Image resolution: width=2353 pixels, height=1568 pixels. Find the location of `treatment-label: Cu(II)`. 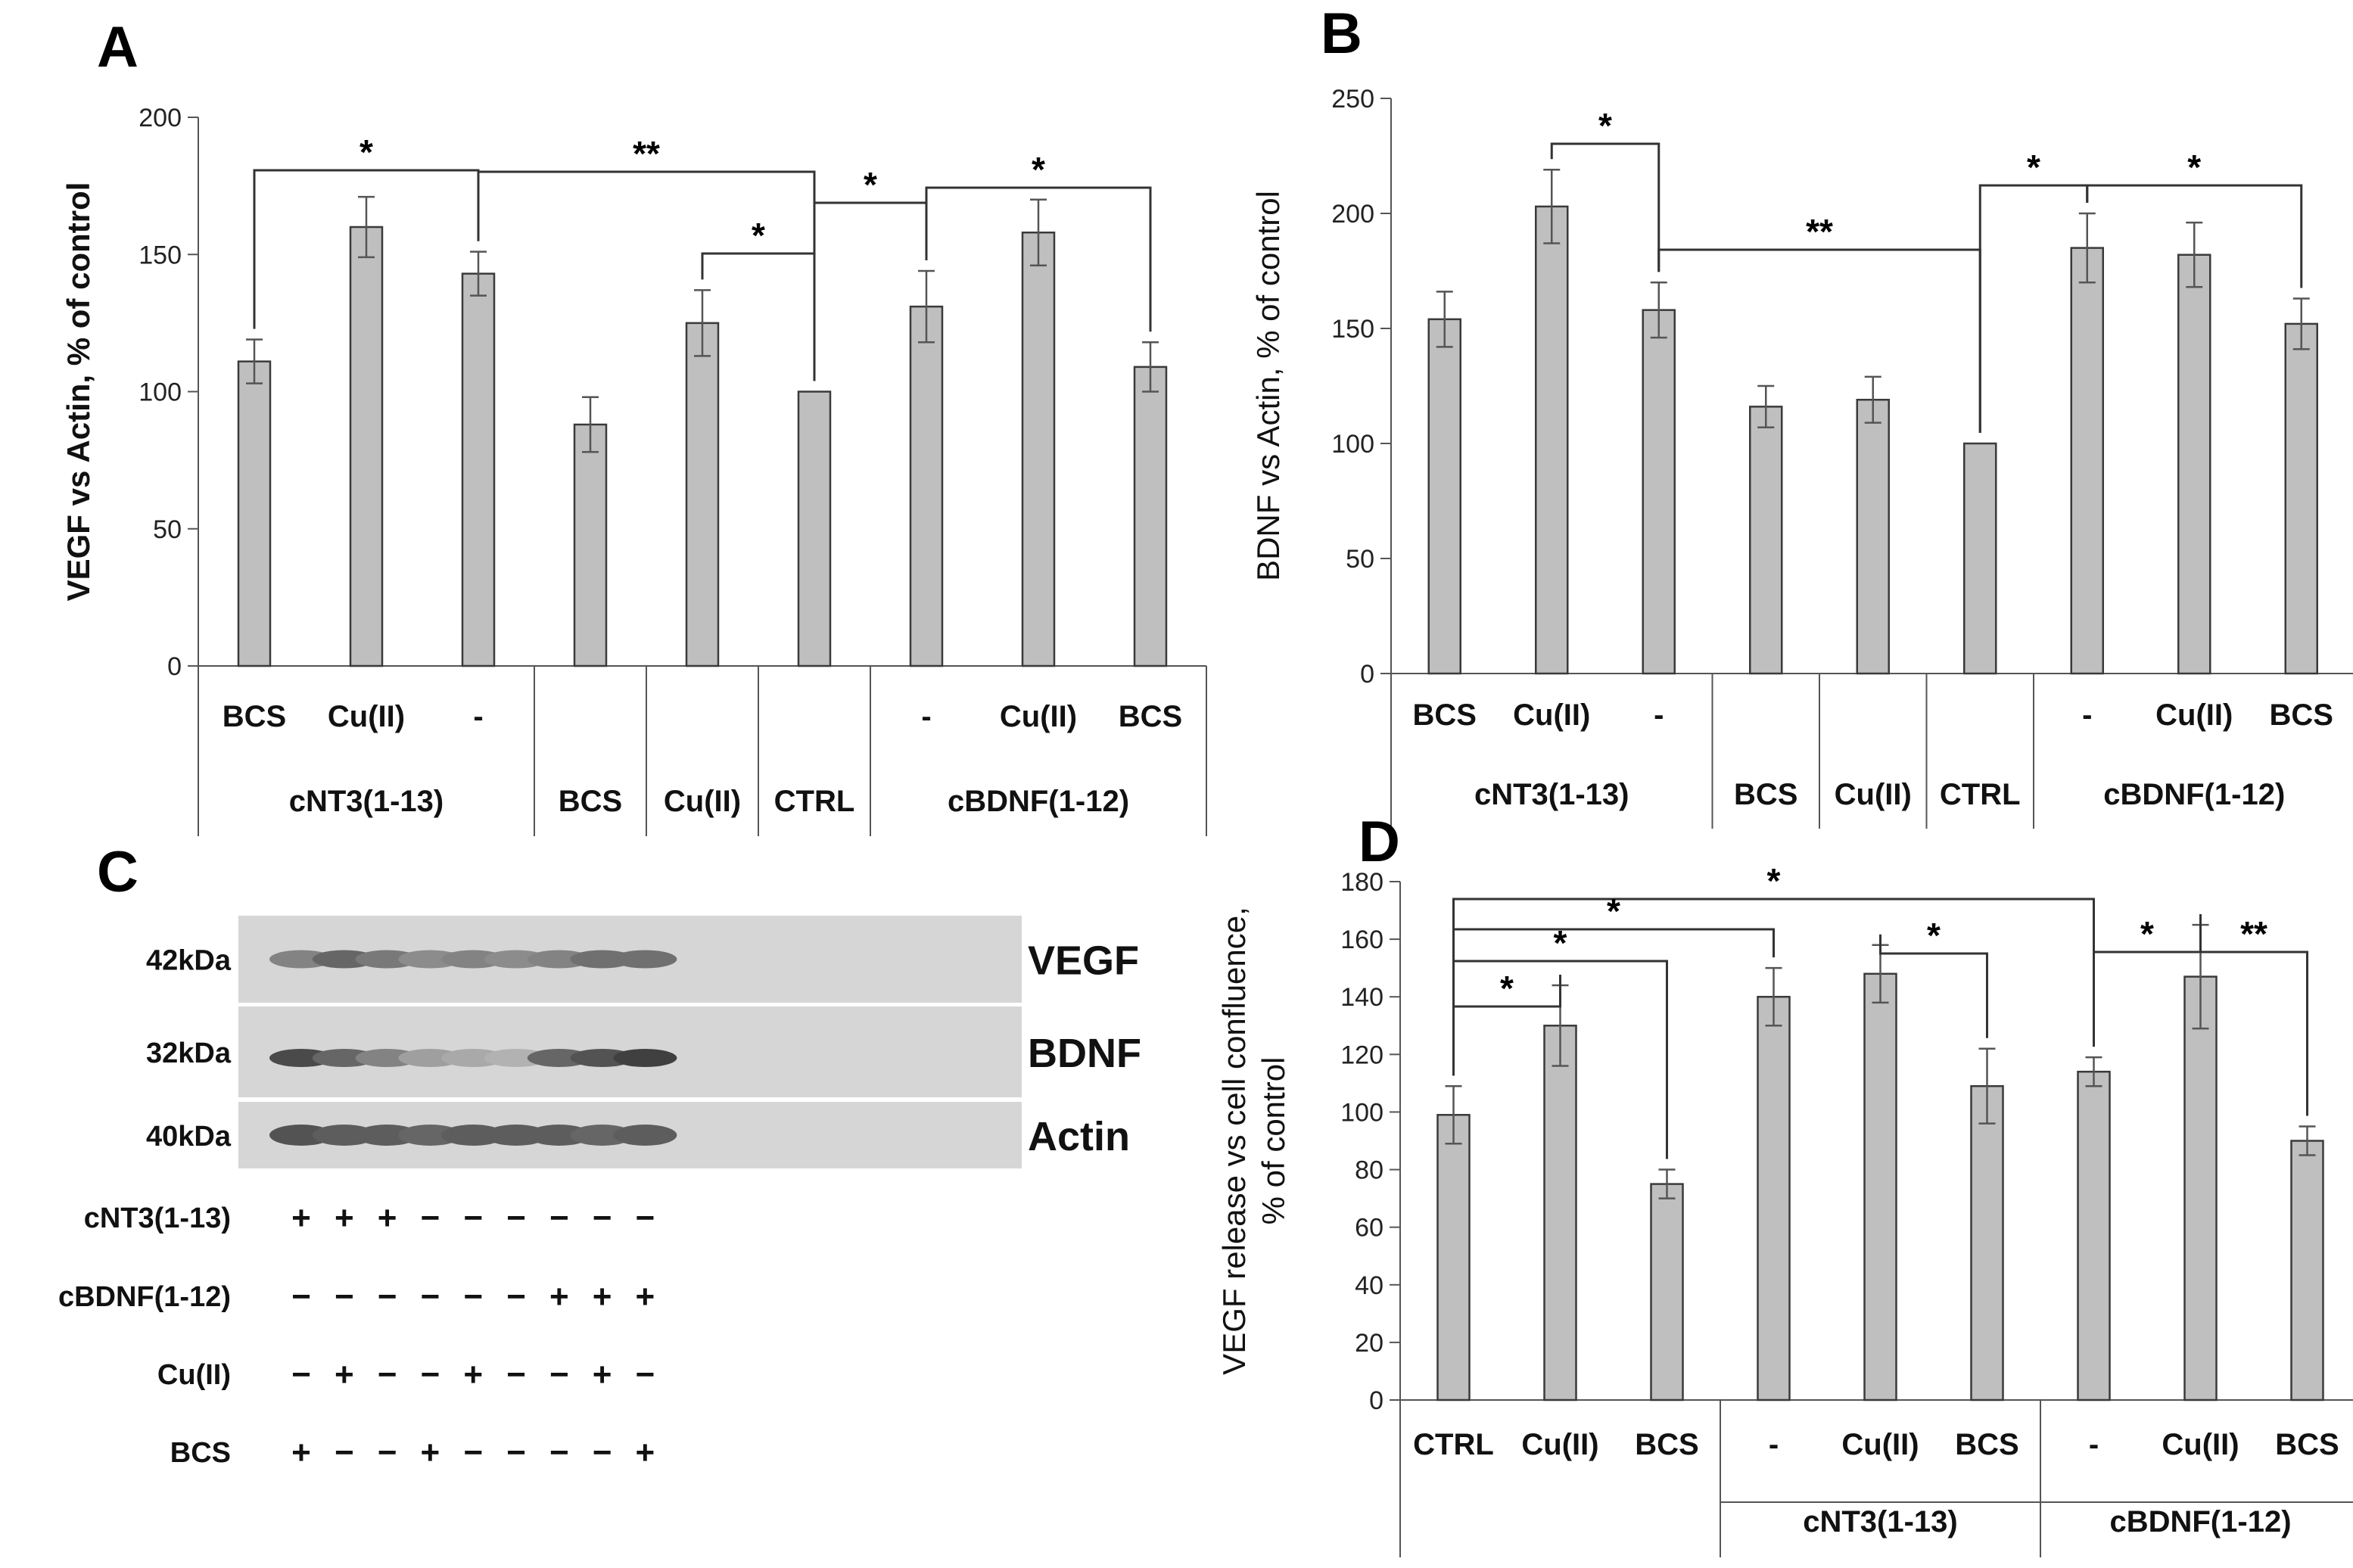

treatment-label: Cu(II) is located at coordinates (194, 1375).